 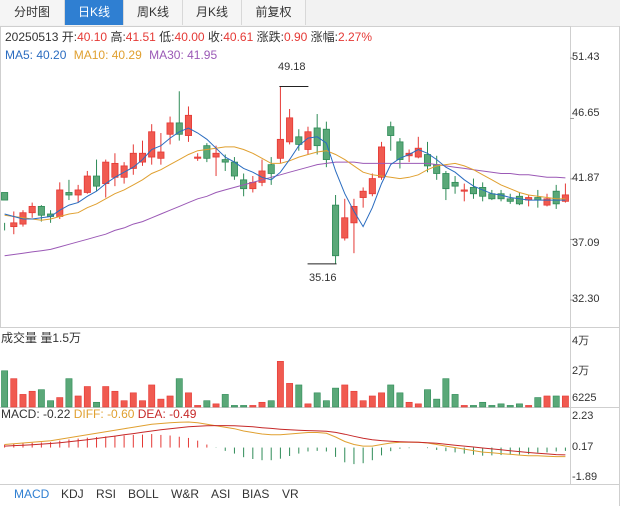 What do you see at coordinates (140, 37) in the screenshot?
I see `high-value: 41.51` at bounding box center [140, 37].